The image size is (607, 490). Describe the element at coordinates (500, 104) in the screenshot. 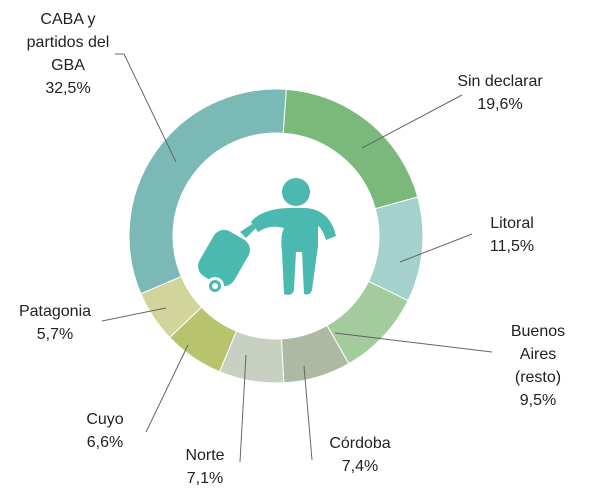

I see `value-label: 19,6%` at that location.